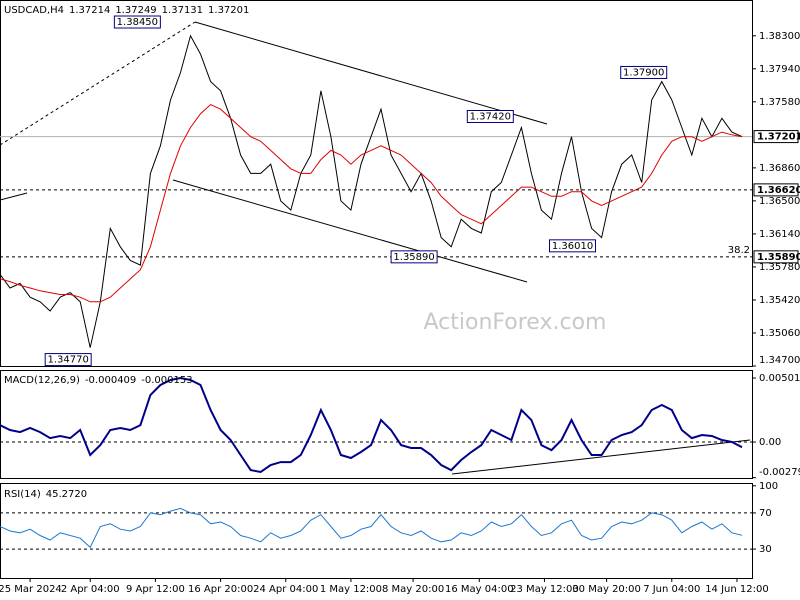 Image resolution: width=800 pixels, height=600 pixels. Describe the element at coordinates (779, 102) in the screenshot. I see `y-tick-label: 1.37580` at that location.